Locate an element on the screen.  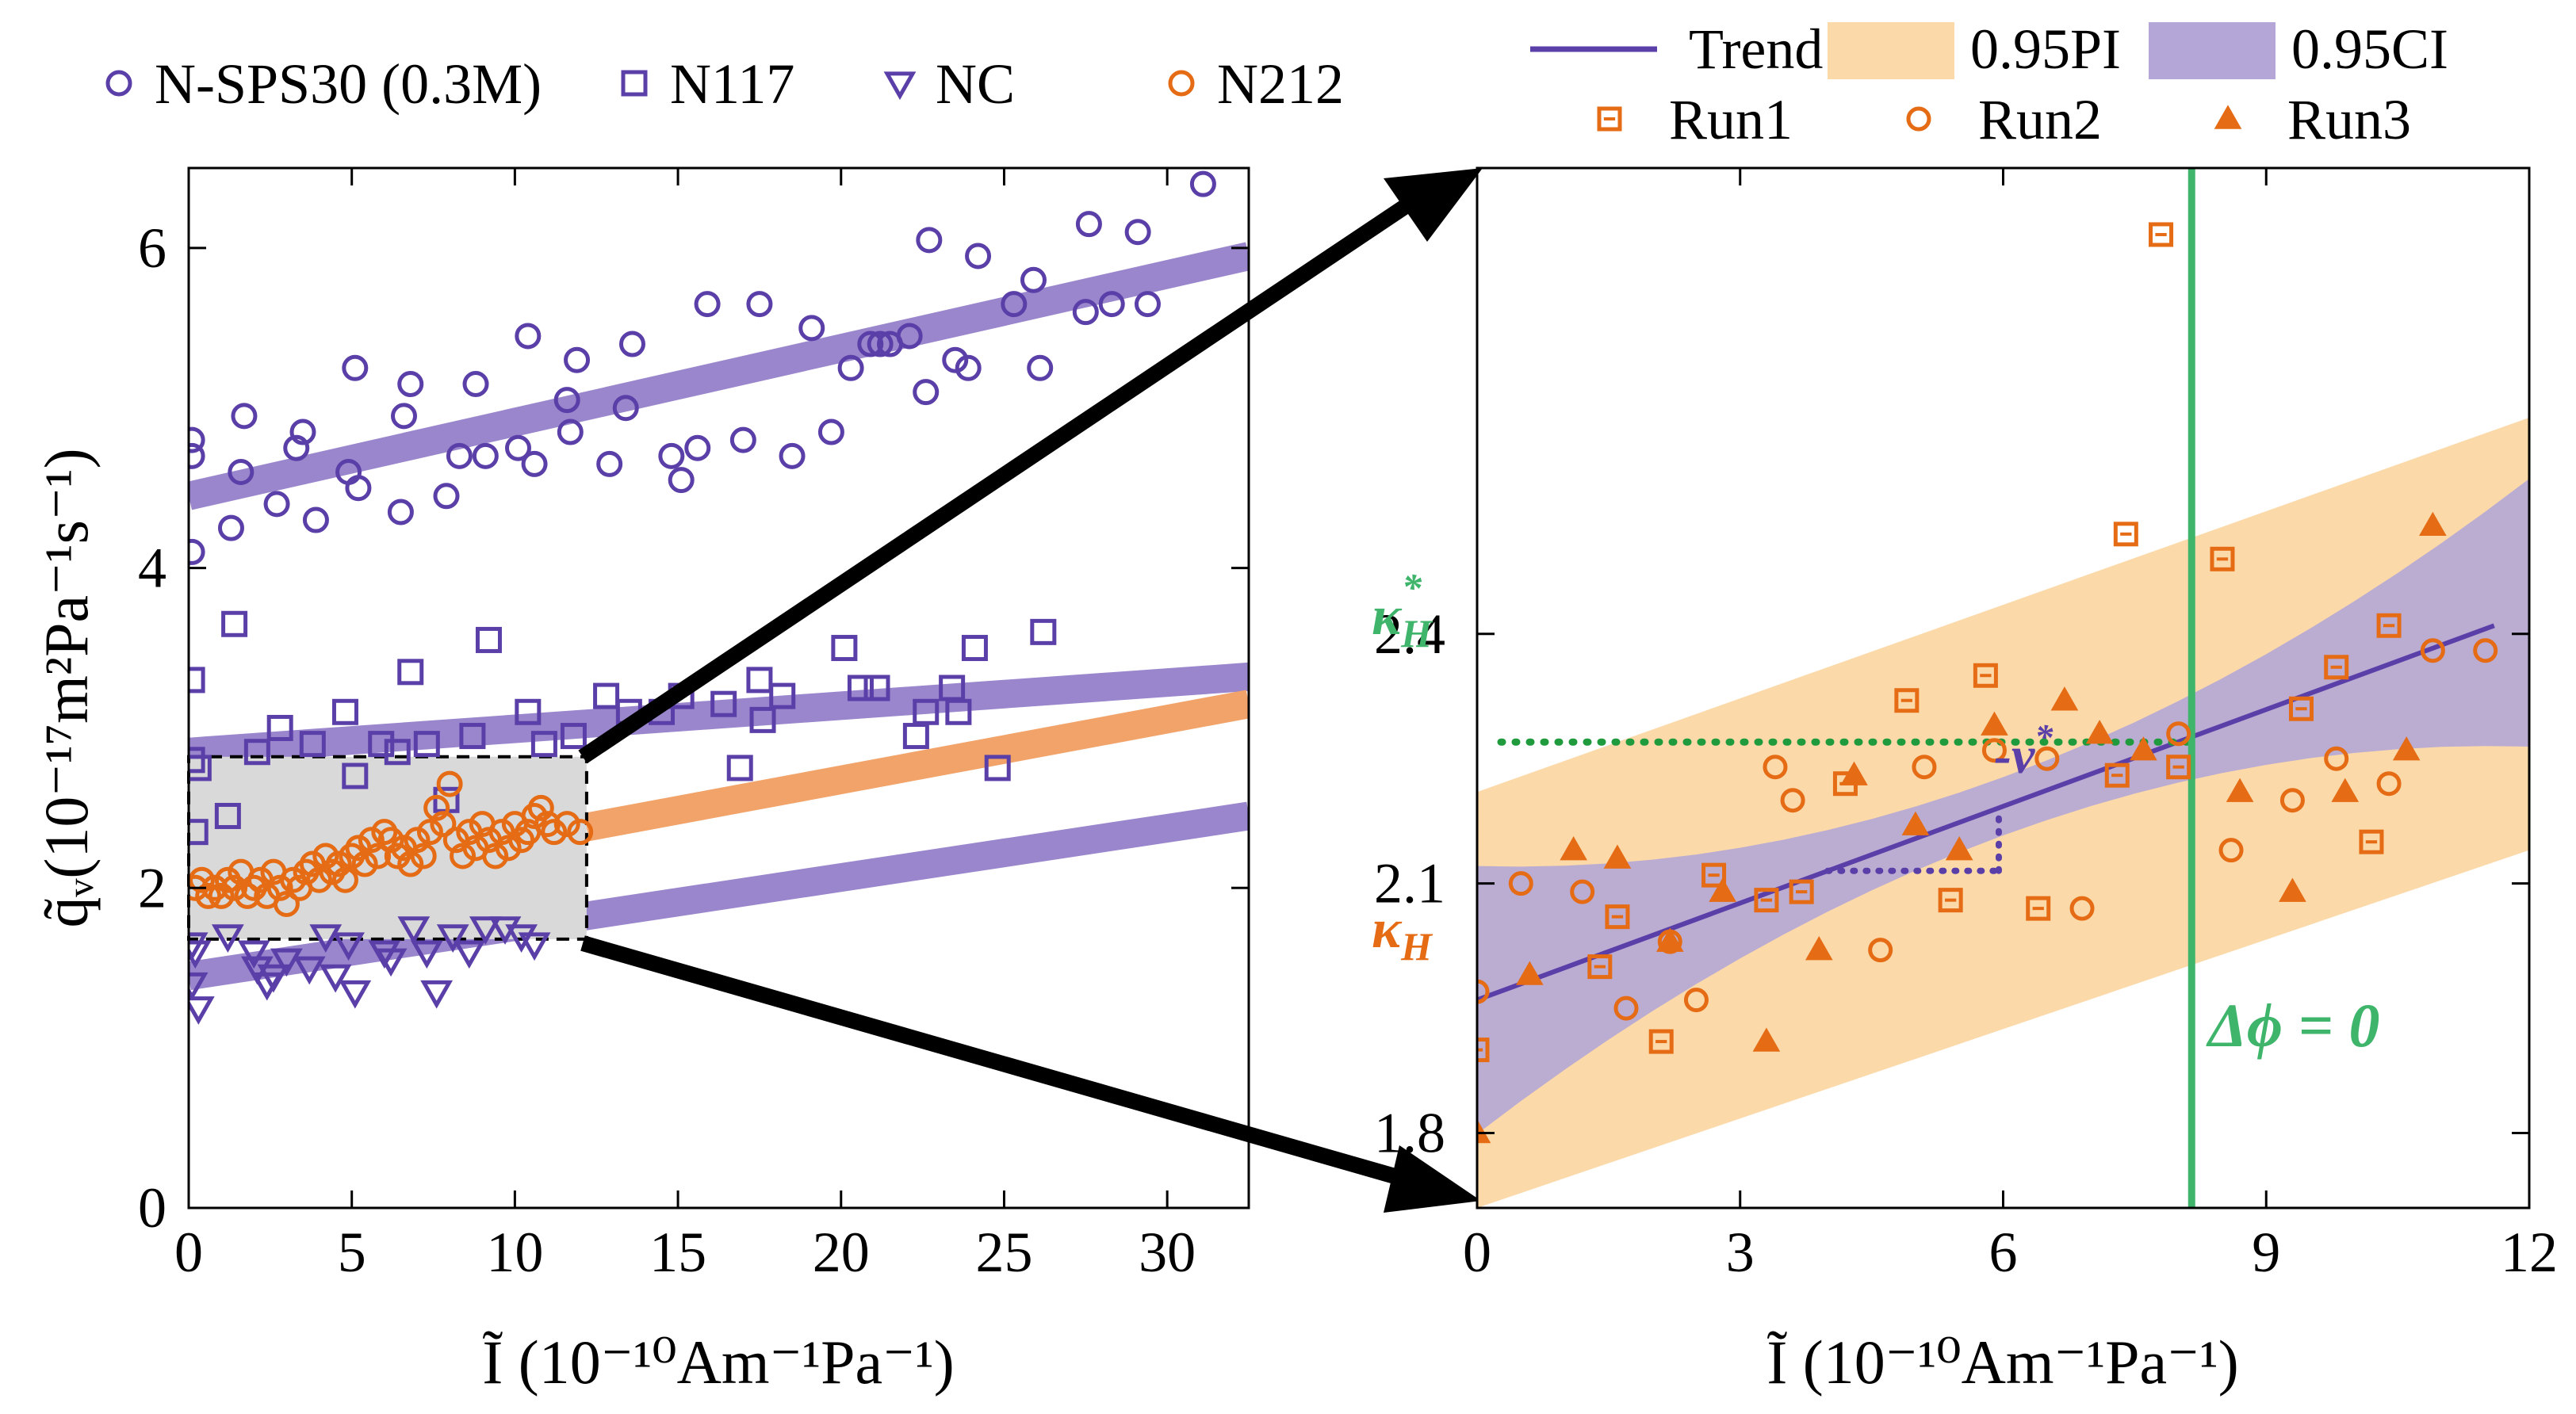
right-ytick-label: 2.4 is located at coordinates (1409, 634).